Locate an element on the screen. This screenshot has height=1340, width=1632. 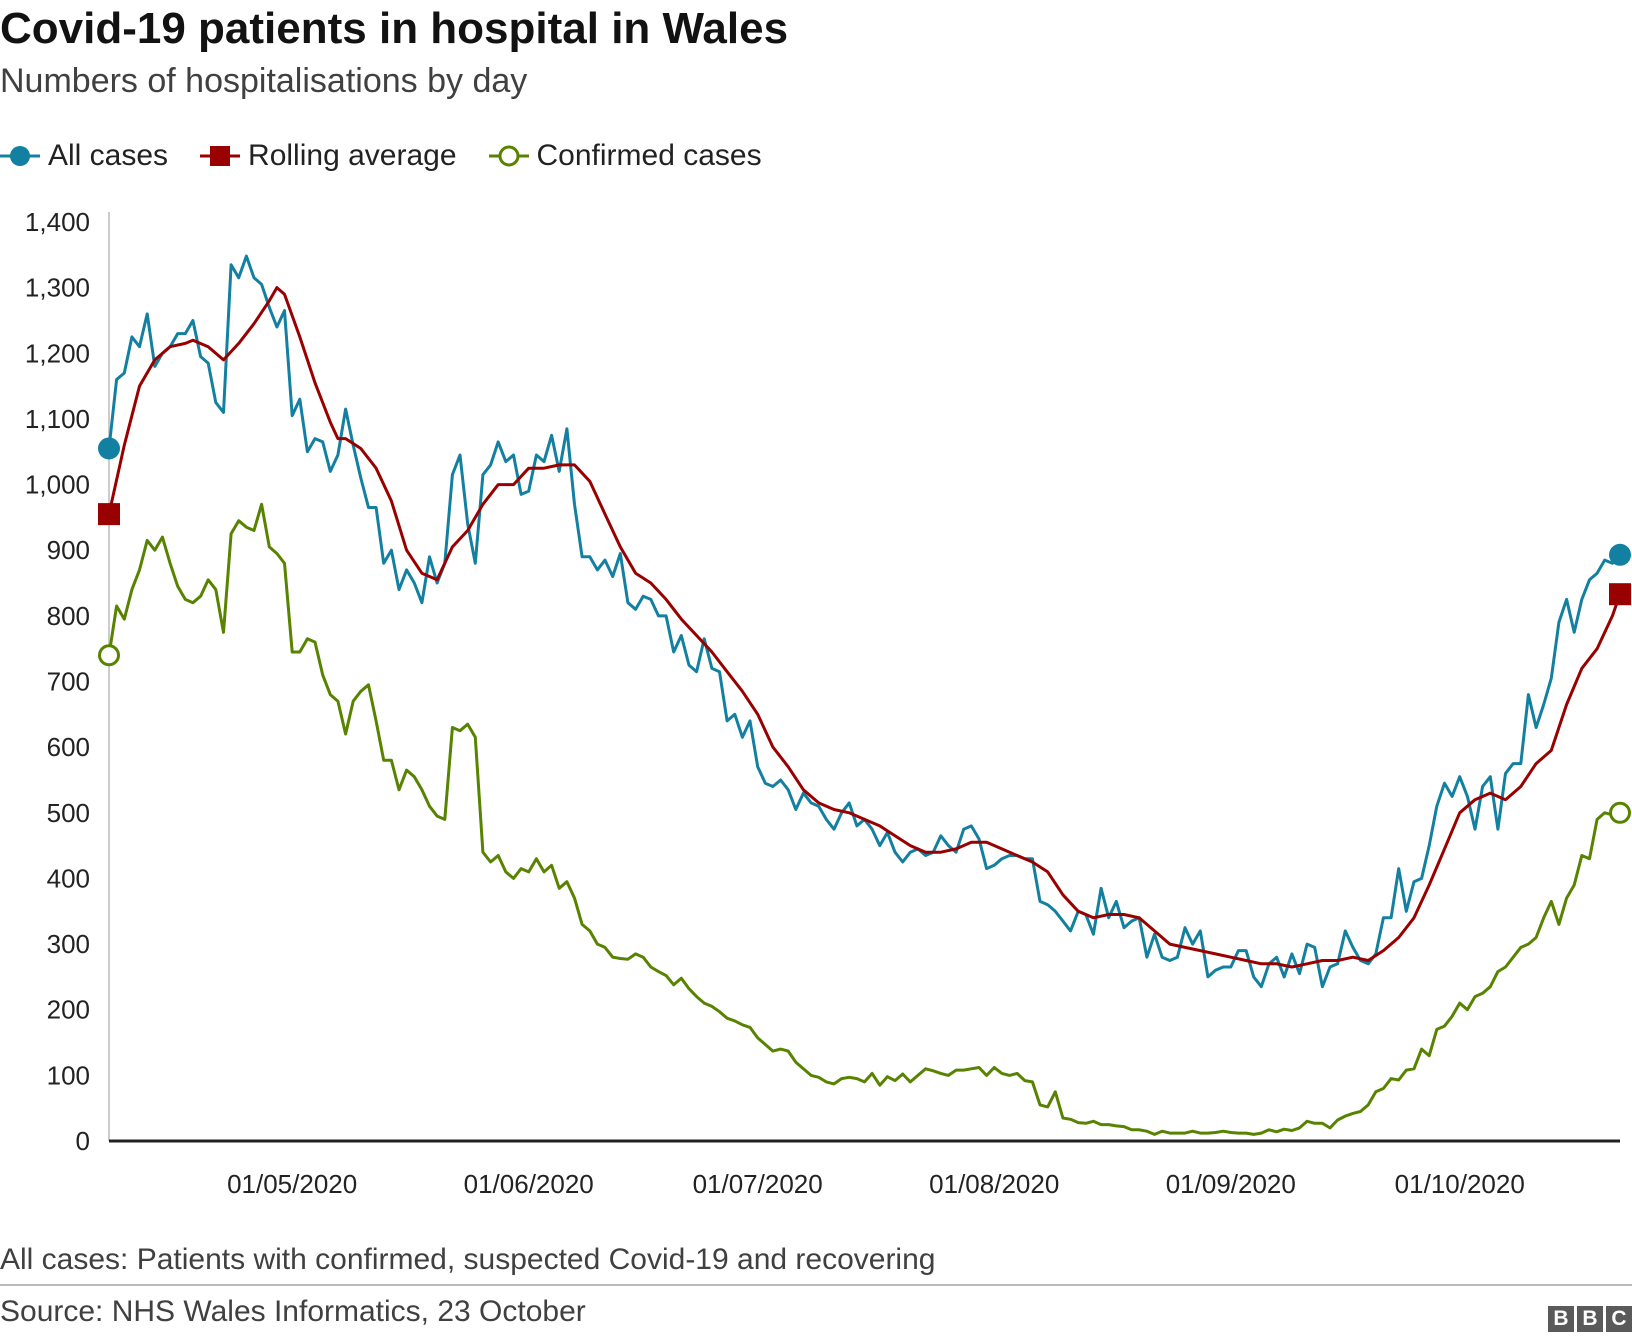
y-tick-label: 1,300 is located at coordinates (57, 288).